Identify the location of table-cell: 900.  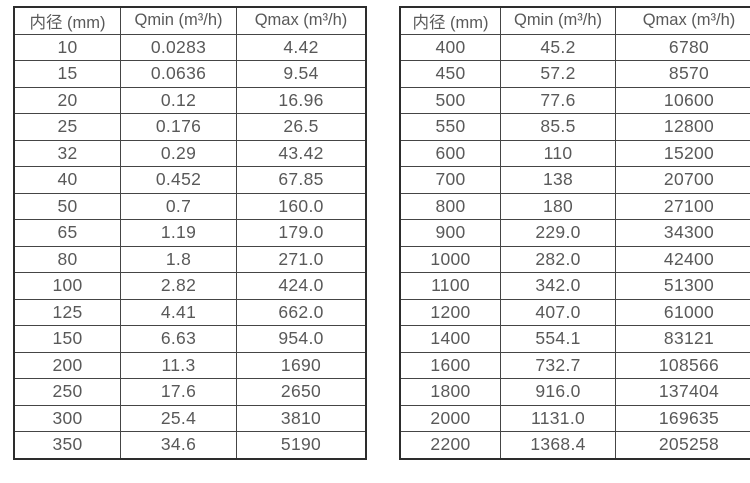
(450, 233).